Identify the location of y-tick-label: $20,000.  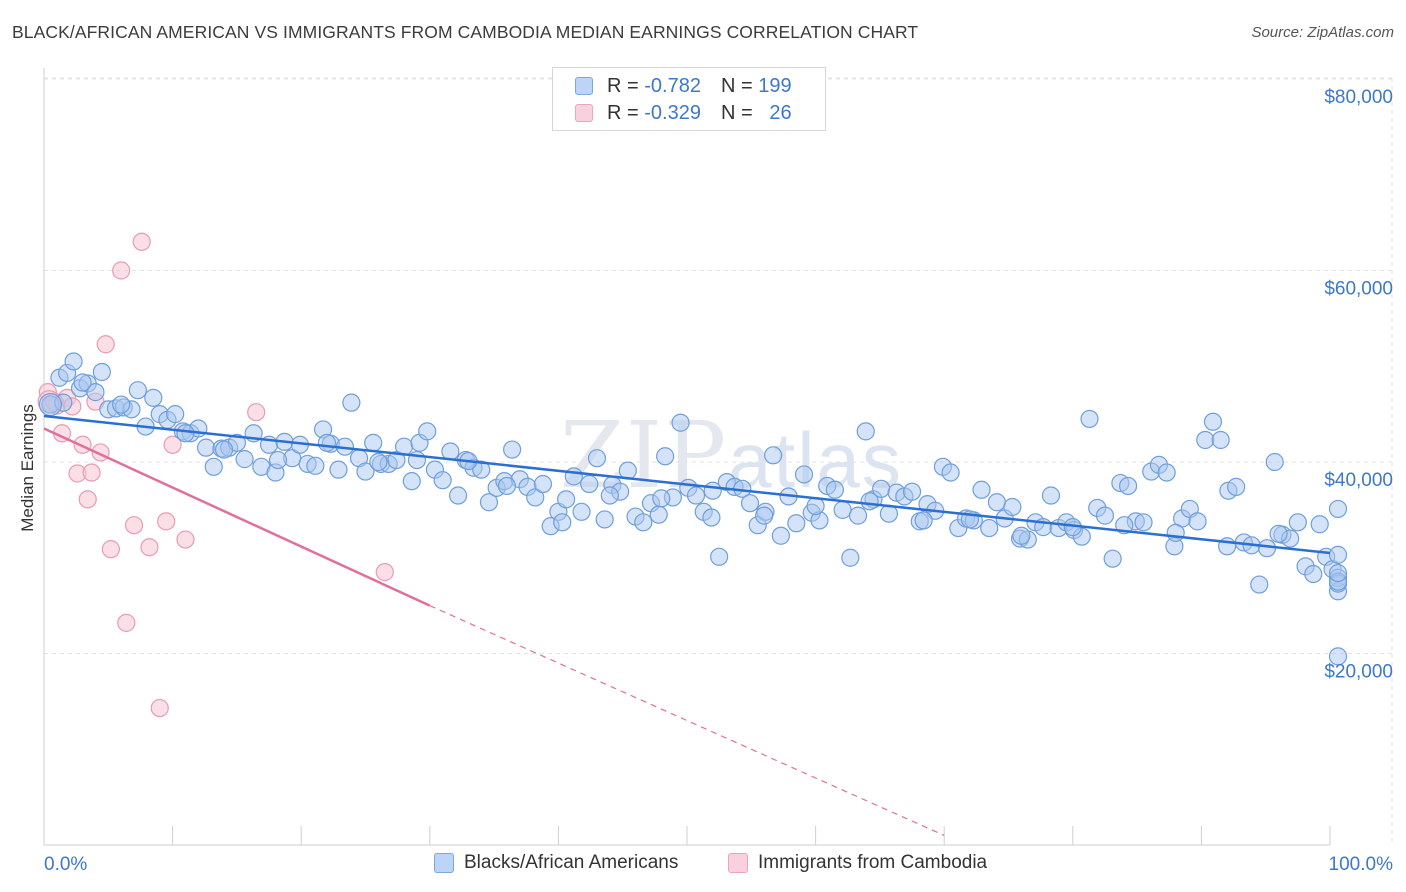
(1358, 672).